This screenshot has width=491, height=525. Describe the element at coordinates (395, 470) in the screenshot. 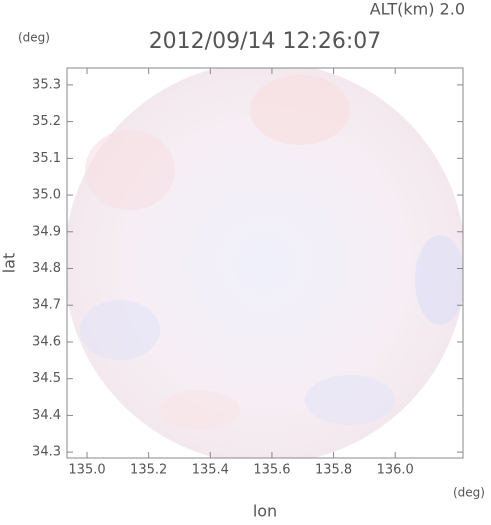

I see `x-tick-label: 136.0` at that location.